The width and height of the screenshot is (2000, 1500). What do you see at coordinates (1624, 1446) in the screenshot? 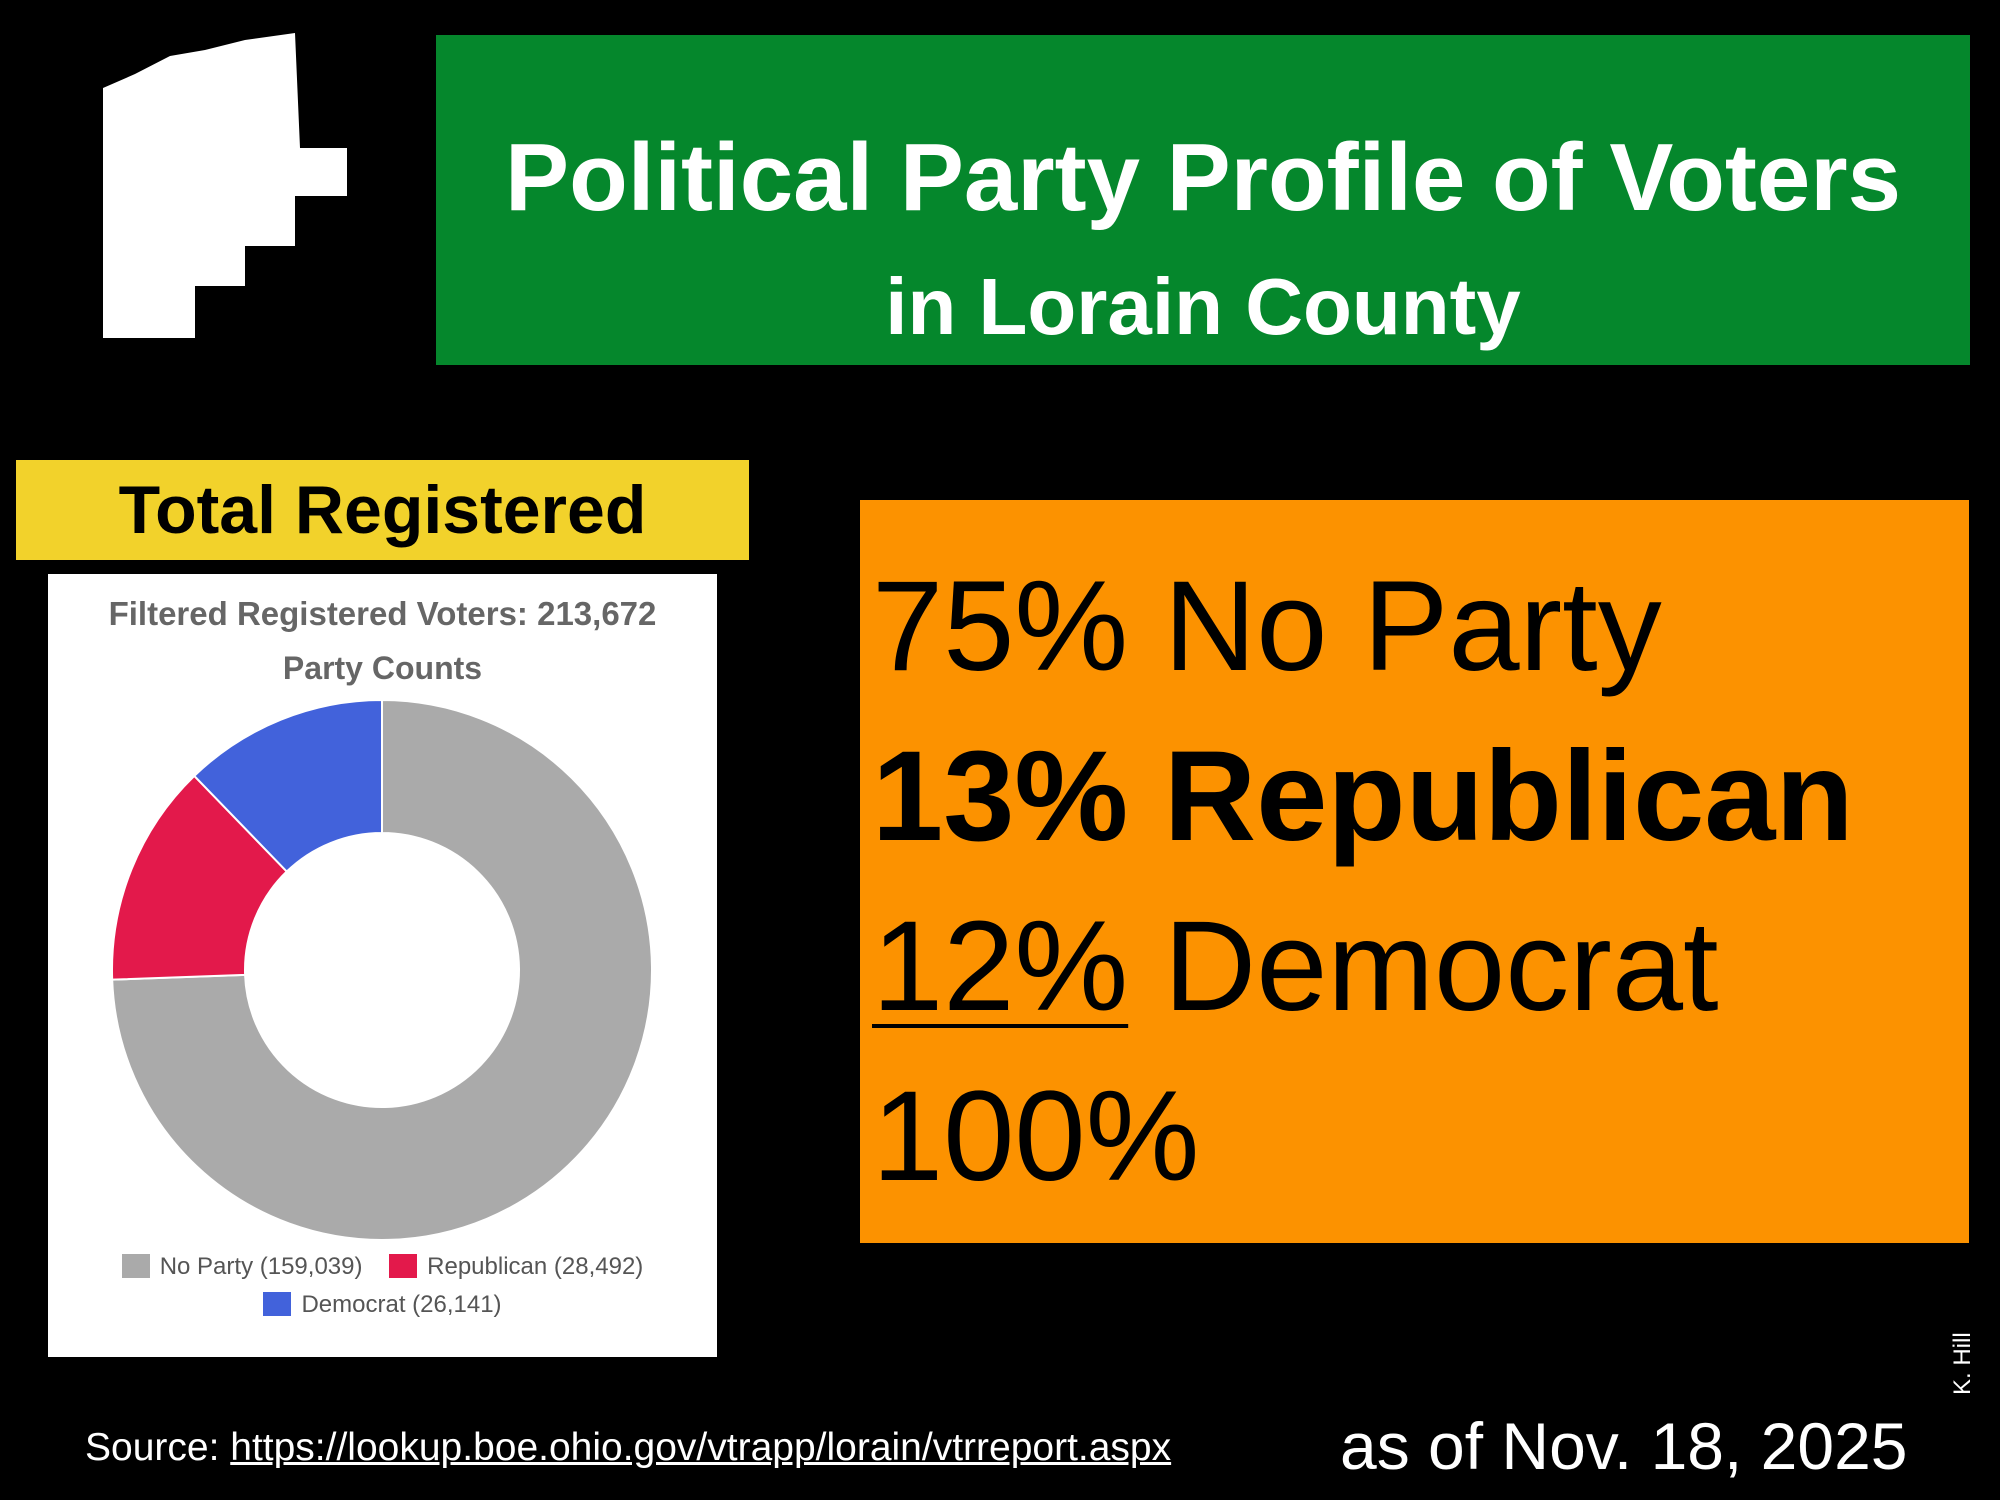
I see `as-of-date: as of Nov. 18, 2025` at bounding box center [1624, 1446].